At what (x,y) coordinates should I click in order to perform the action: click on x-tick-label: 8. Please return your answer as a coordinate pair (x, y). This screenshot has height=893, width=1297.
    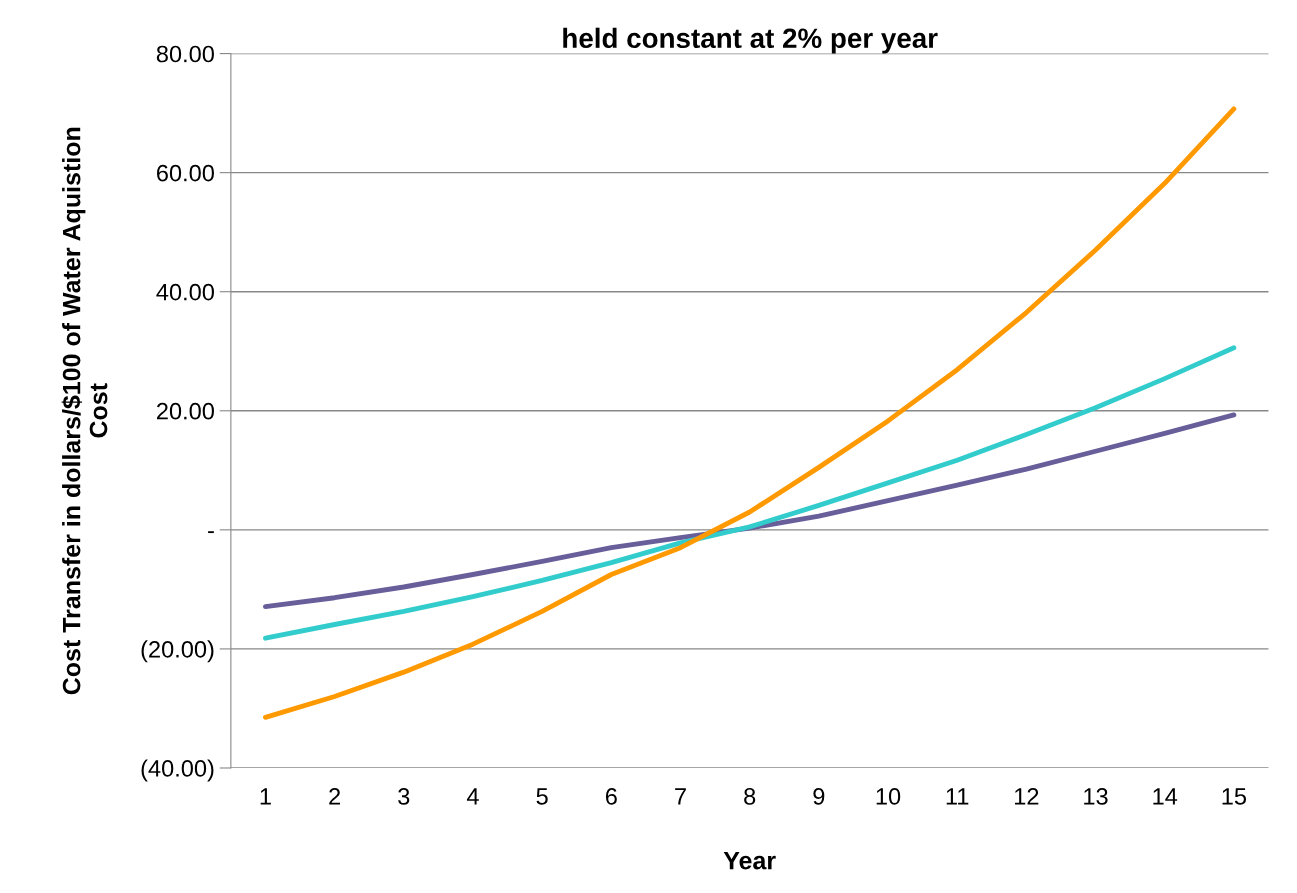
    Looking at the image, I should click on (750, 796).